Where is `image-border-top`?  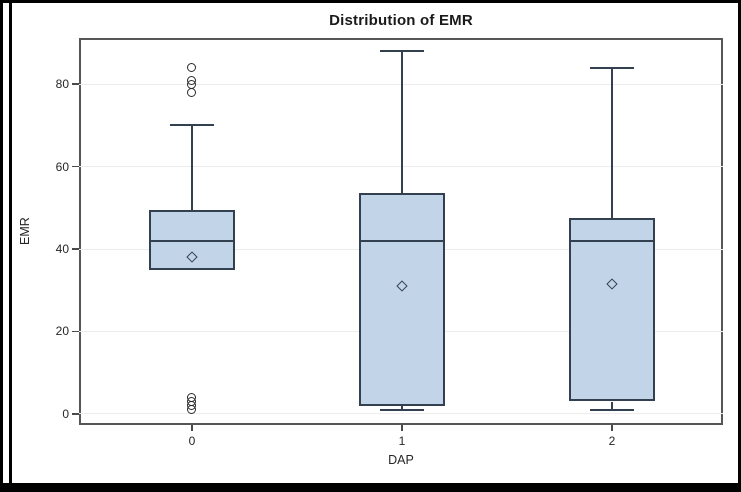 image-border-top is located at coordinates (370, 1).